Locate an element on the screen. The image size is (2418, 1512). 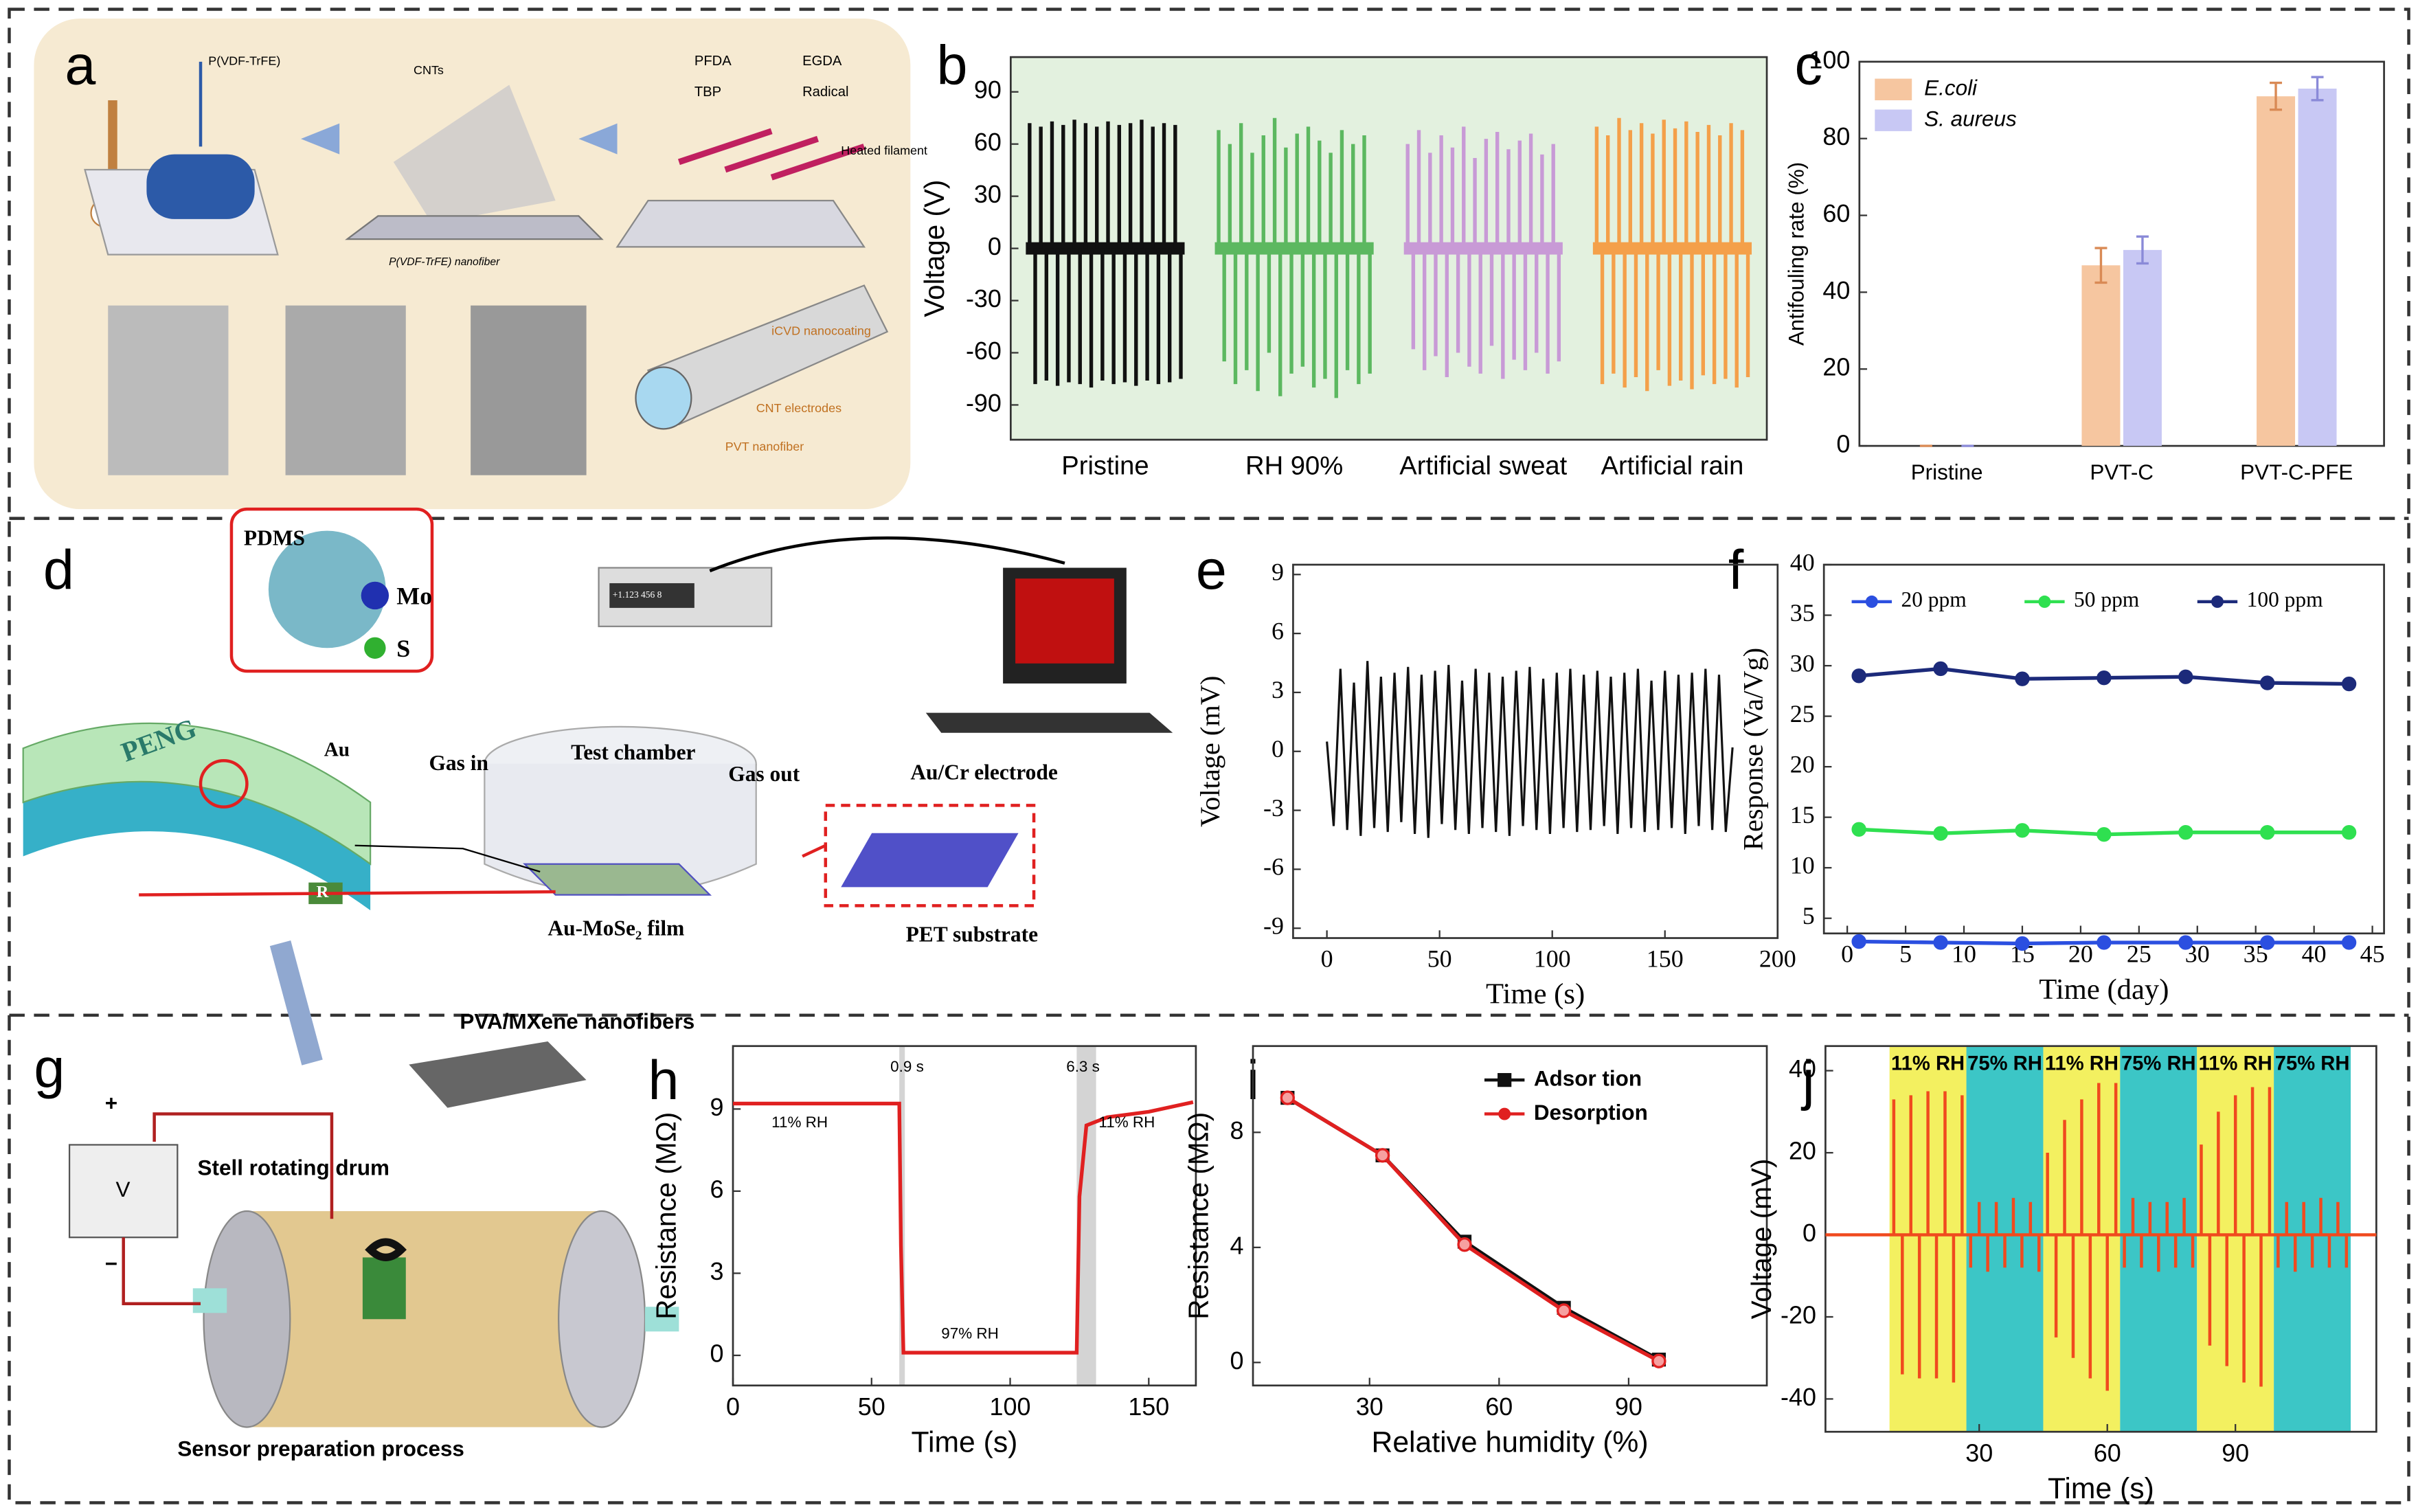
x-tick-label: 150 is located at coordinates (1148, 1406).